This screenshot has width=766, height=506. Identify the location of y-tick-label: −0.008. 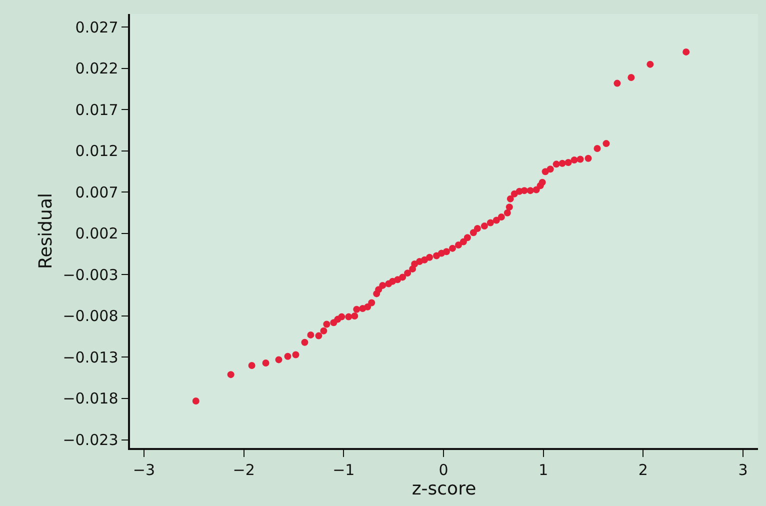
(90, 316).